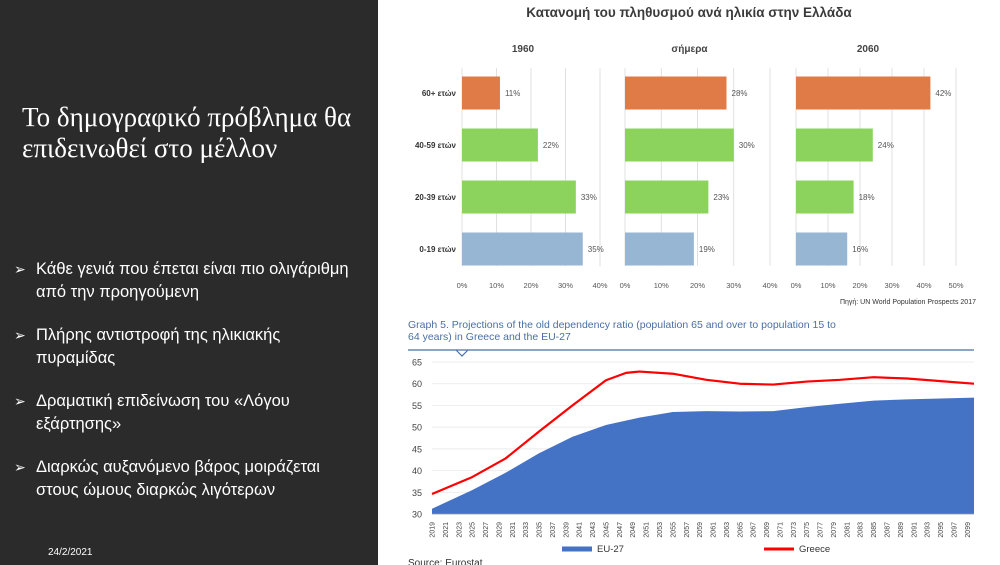 The width and height of the screenshot is (1000, 565). What do you see at coordinates (436, 145) in the screenshot?
I see `category-label: 40-59 ετών` at bounding box center [436, 145].